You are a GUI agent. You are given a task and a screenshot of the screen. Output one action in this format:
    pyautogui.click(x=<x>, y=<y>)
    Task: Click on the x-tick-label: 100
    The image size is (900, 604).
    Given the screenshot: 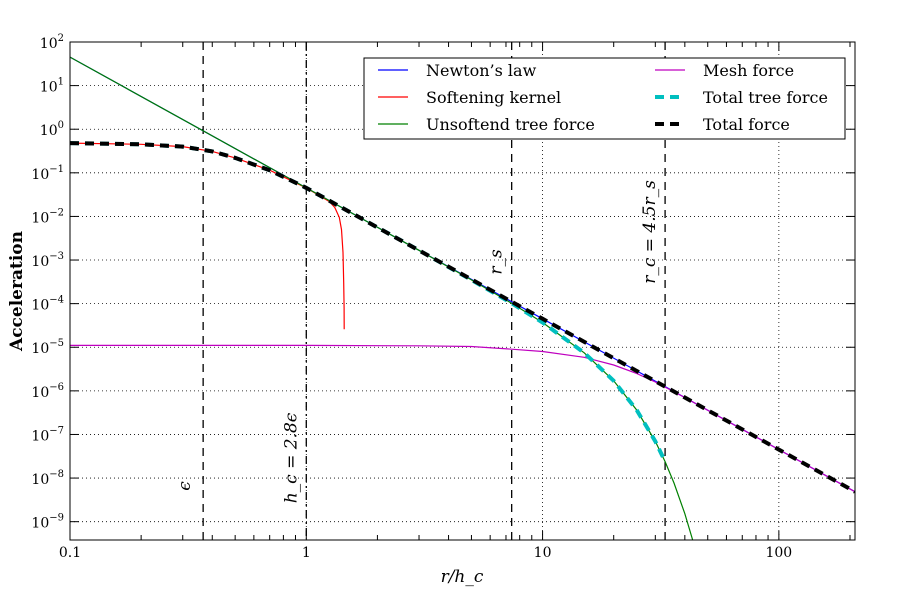 What is the action you would take?
    pyautogui.click(x=778, y=553)
    